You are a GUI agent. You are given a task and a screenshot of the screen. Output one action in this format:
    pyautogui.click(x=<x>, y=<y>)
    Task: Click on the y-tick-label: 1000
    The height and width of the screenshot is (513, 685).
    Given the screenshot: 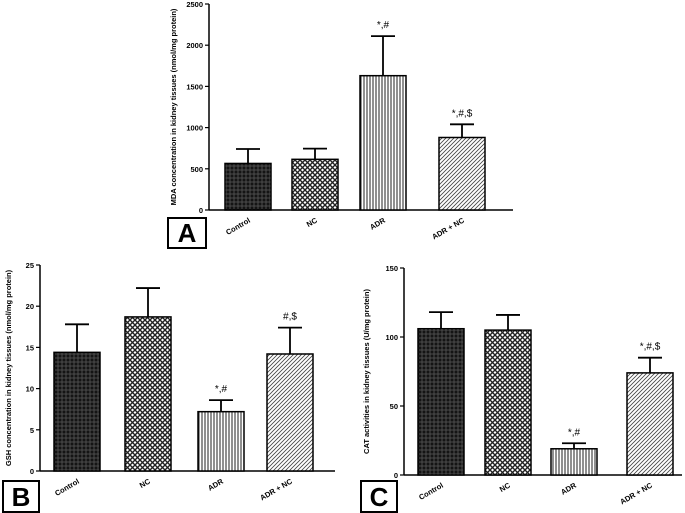 What is the action you would take?
    pyautogui.click(x=194, y=128)
    